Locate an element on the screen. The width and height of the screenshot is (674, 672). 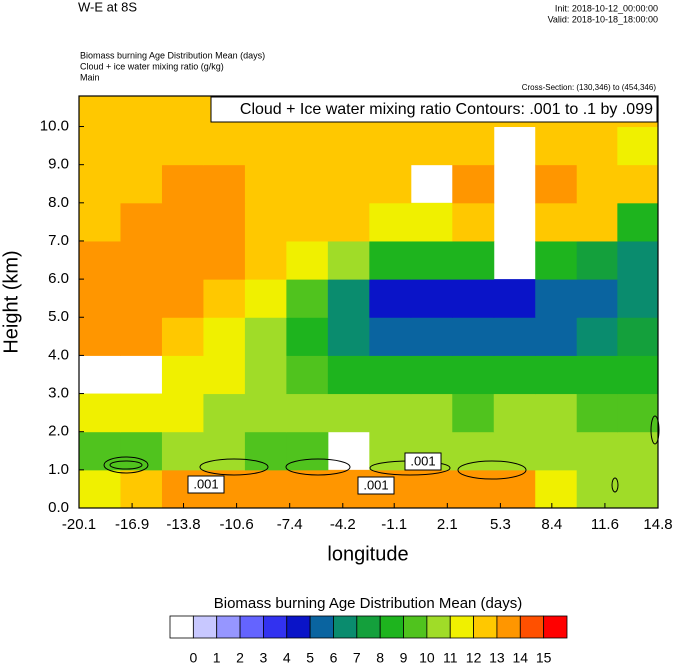
colorbar-label: 9 is located at coordinates (404, 658).